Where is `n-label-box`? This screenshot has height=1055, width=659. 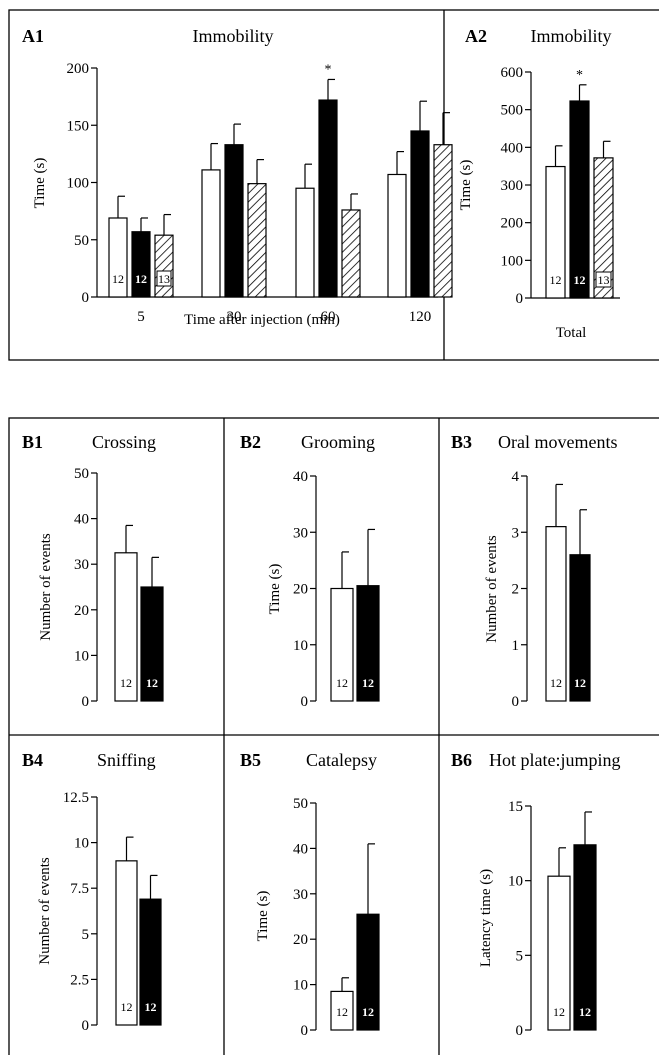
n-label-box is located at coordinates (164, 278).